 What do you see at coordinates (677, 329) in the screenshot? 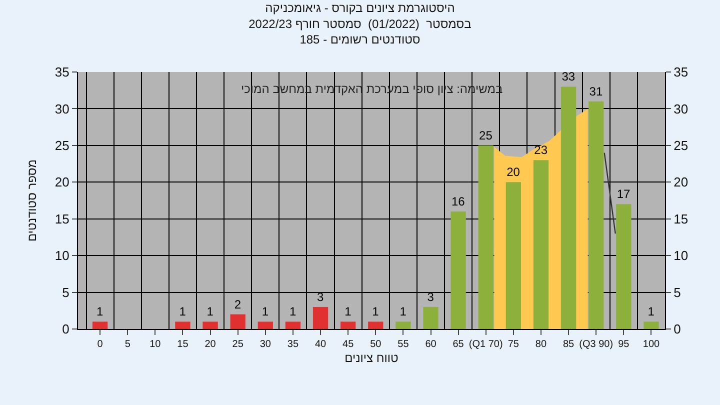
I see `y2-tick-label: 0` at bounding box center [677, 329].